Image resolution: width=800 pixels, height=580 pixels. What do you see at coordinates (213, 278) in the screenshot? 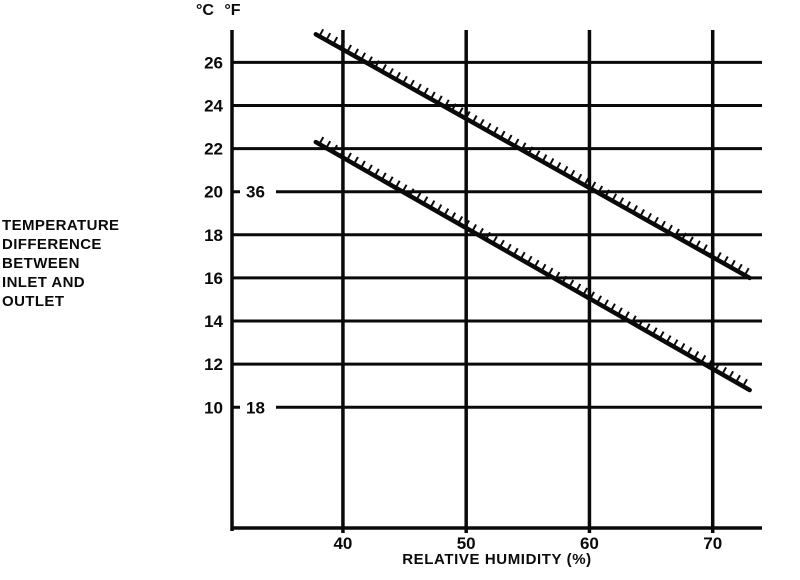
I see `y-tick-label-celsius: 16` at bounding box center [213, 278].